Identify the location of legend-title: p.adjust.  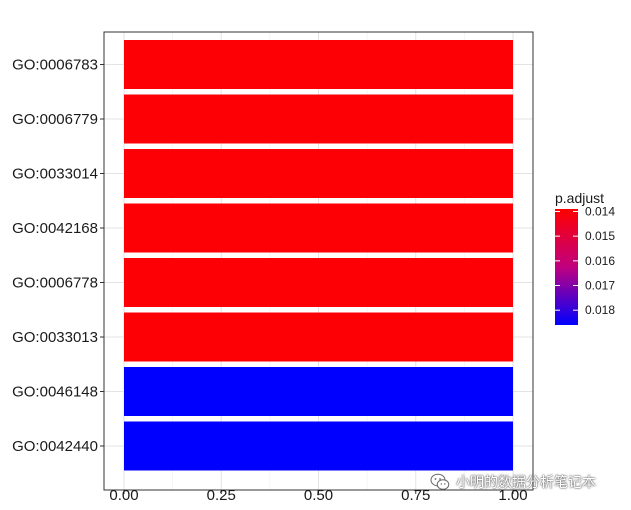
(579, 198).